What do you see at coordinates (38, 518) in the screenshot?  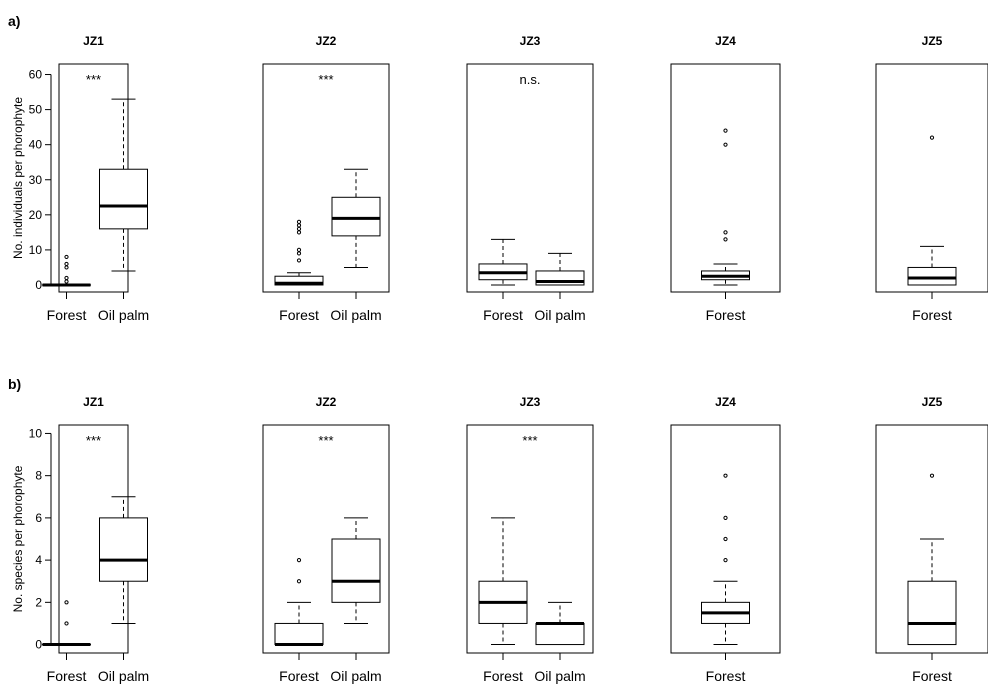 I see `y-tick-label: 6` at bounding box center [38, 518].